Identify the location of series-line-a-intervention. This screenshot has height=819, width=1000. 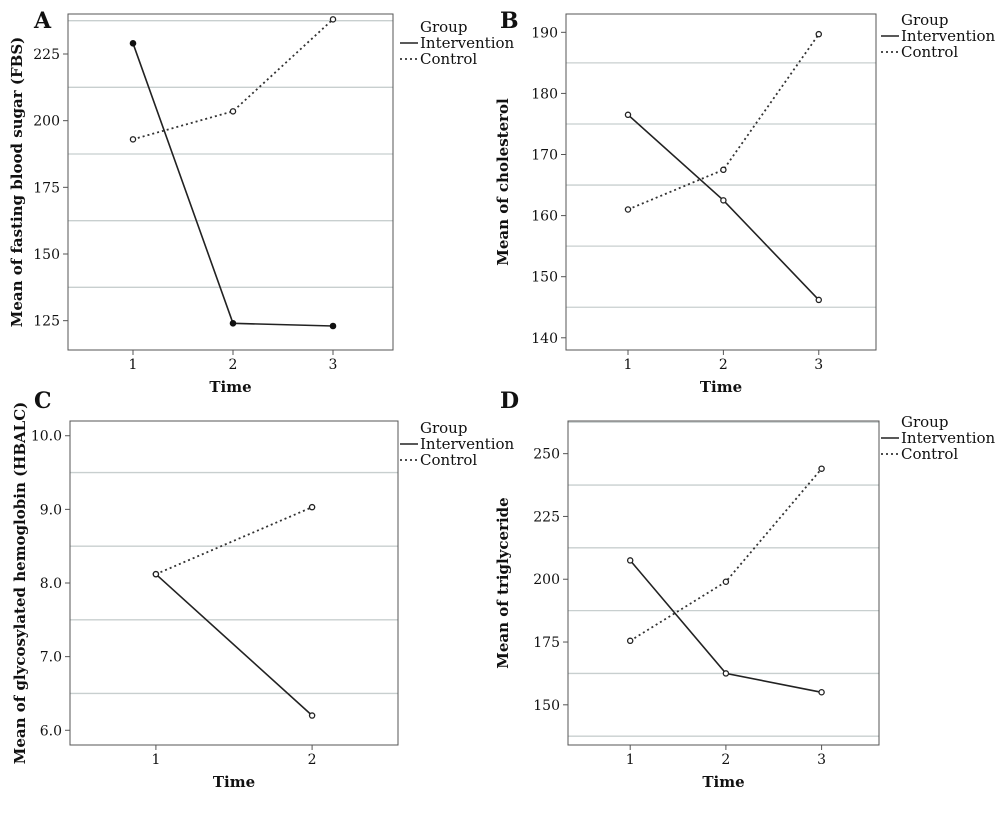
(233, 185).